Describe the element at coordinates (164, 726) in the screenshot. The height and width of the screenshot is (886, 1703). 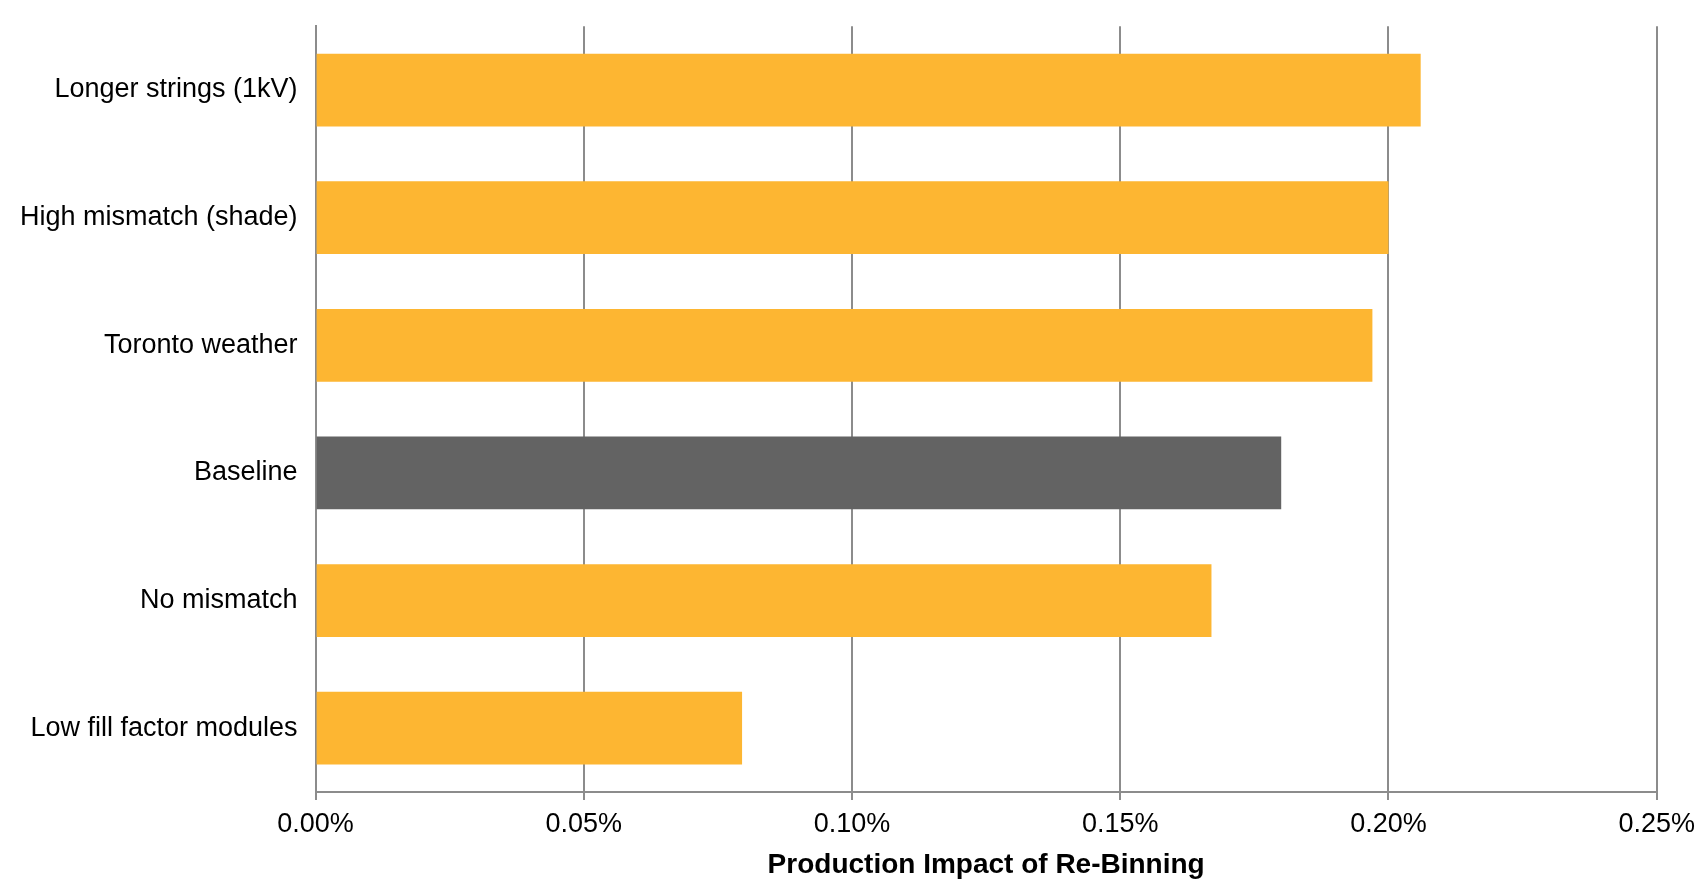
I see `y-tick-label: Low fill factor modules` at that location.